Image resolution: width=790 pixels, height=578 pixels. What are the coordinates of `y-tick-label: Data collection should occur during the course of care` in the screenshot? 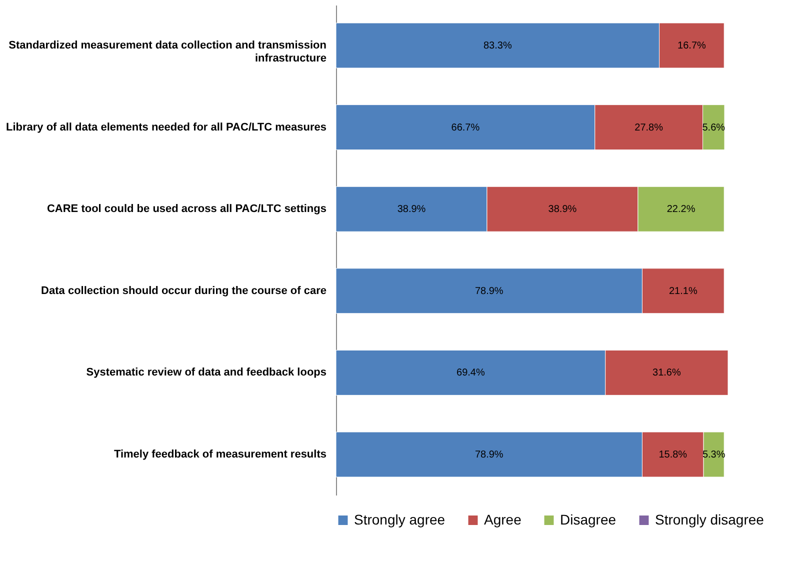 It's located at (183, 290).